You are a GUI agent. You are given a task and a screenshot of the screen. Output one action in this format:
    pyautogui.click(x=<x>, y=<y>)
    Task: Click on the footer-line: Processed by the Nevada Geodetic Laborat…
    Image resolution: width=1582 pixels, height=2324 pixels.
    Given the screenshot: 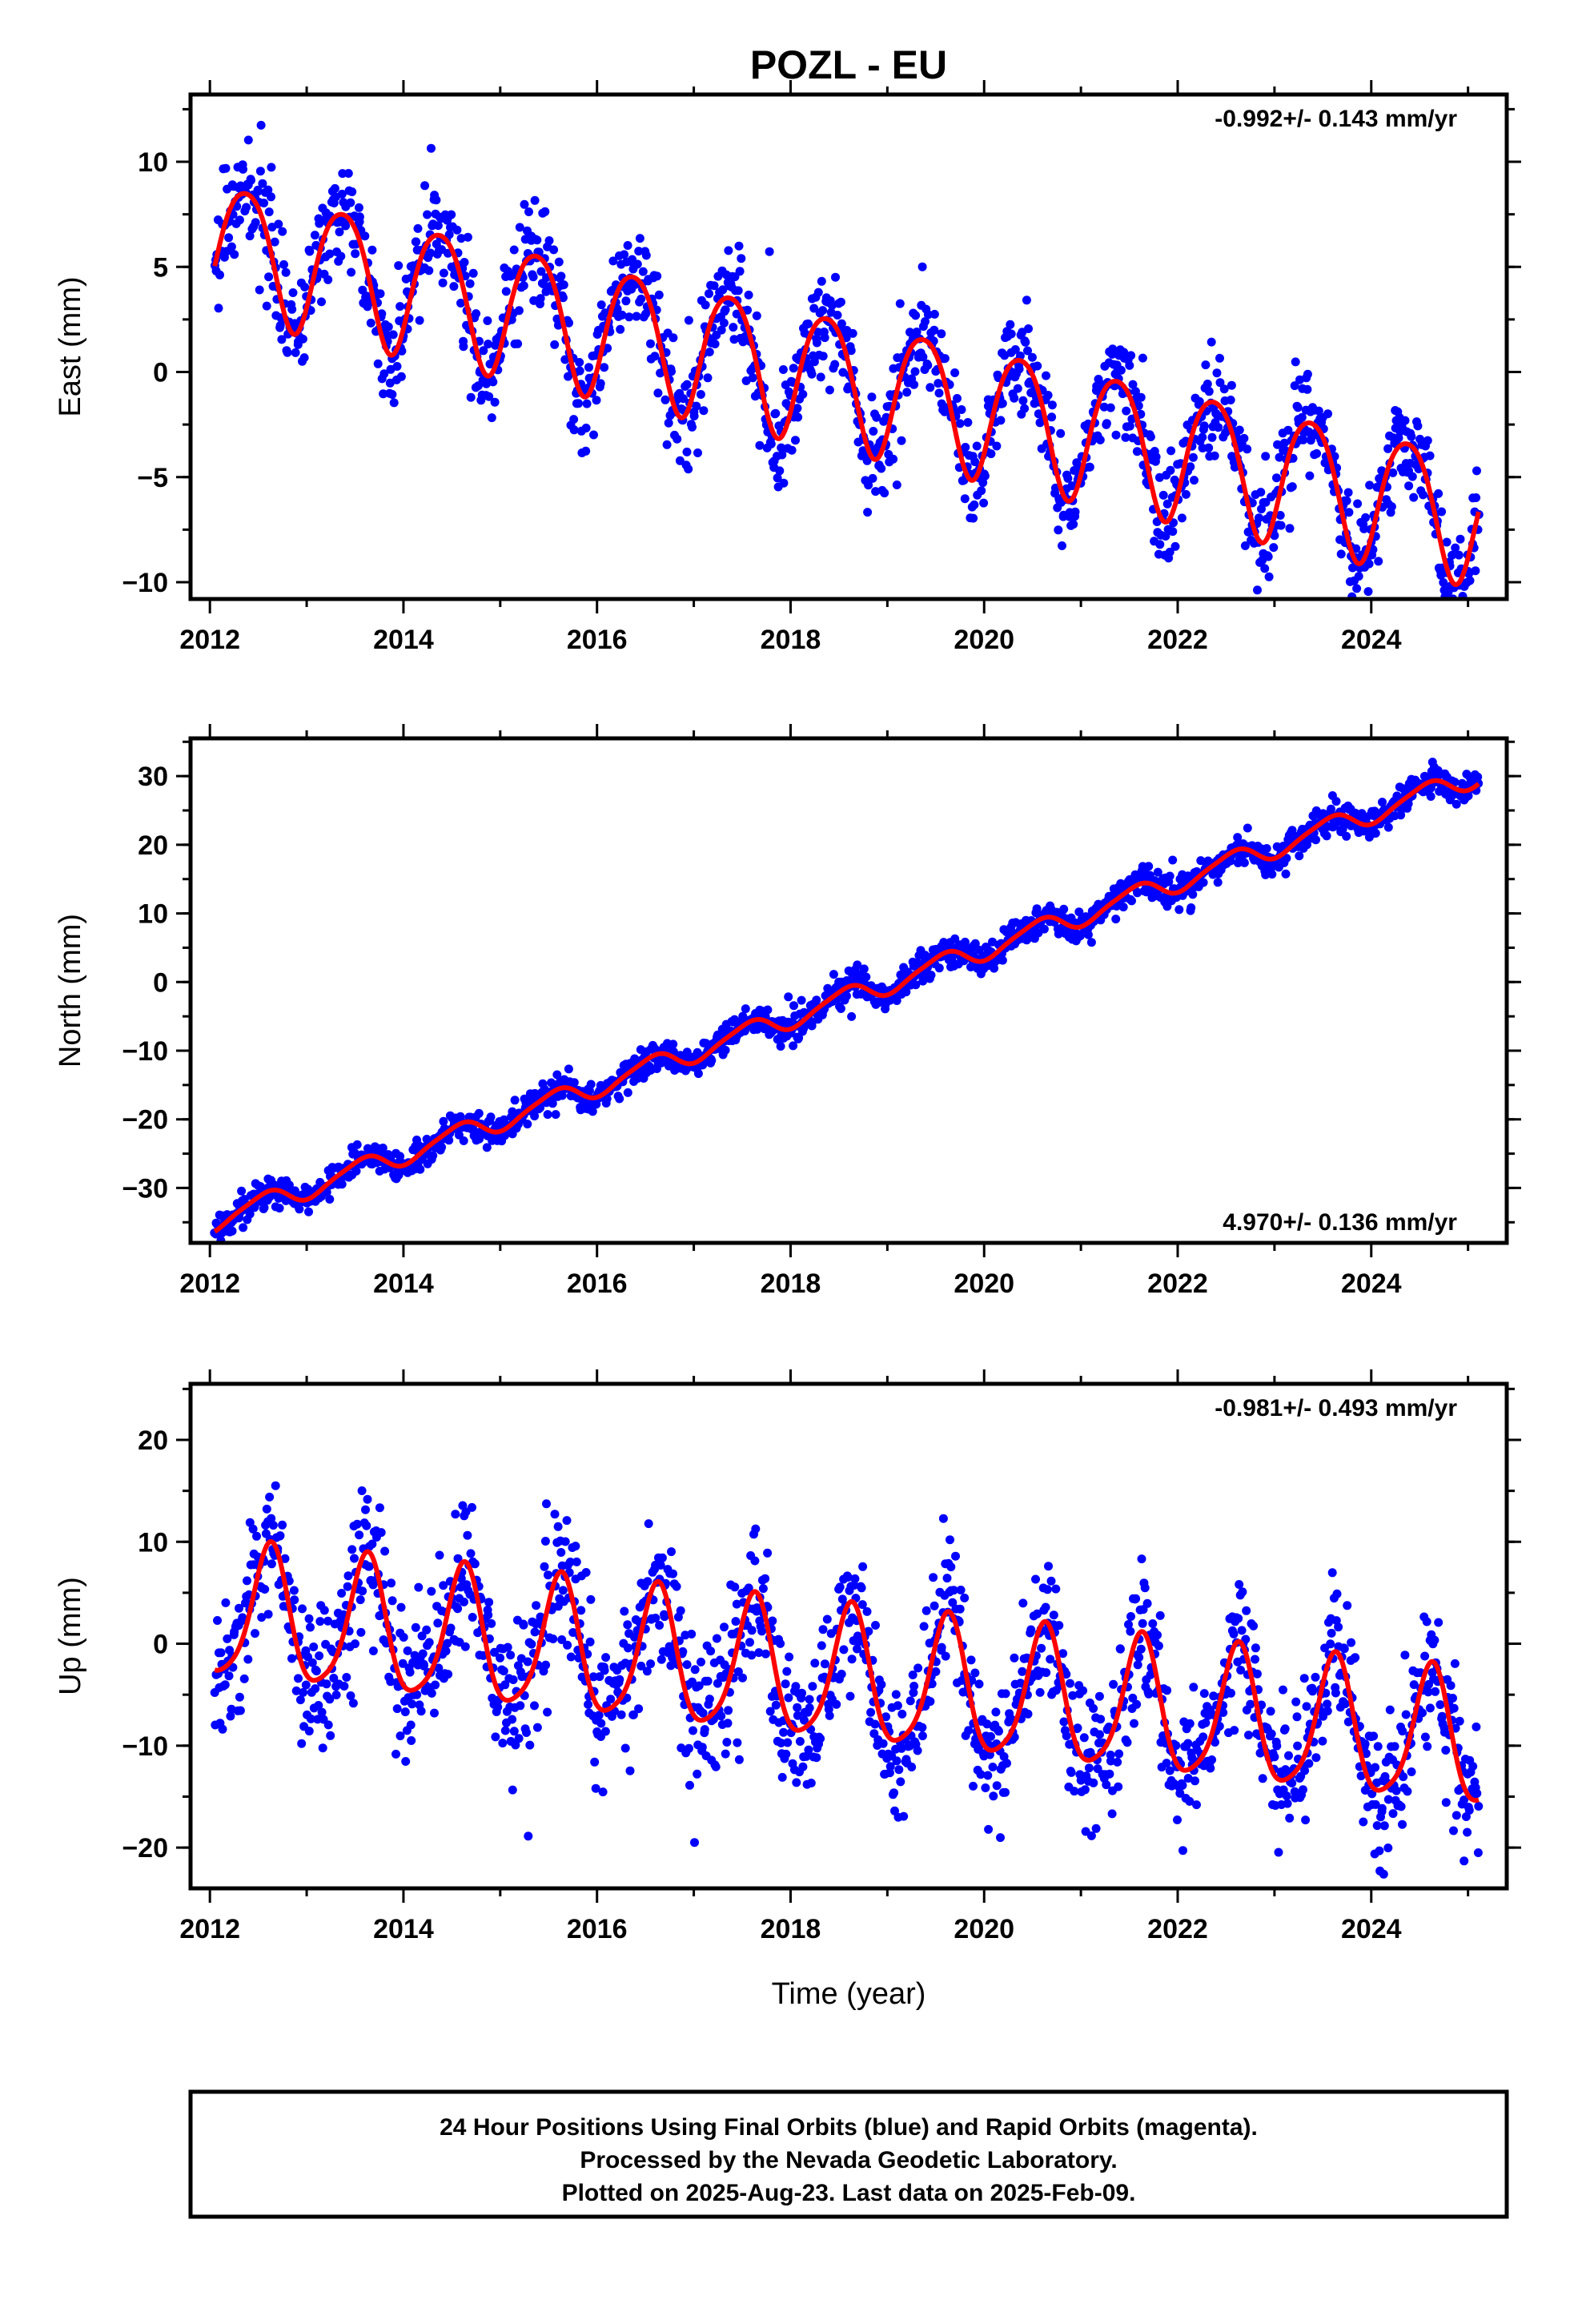 What is the action you would take?
    pyautogui.click(x=848, y=2160)
    